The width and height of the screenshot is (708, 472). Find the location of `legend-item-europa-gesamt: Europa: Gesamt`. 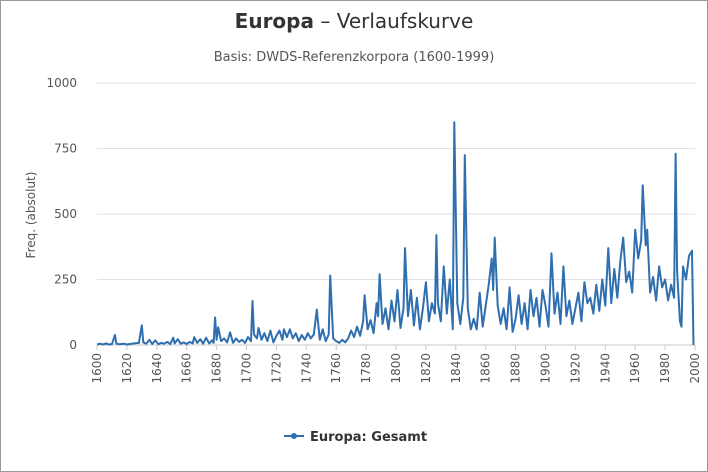

legend-item-europa-gesamt: Europa: Gesamt is located at coordinates (368, 437).